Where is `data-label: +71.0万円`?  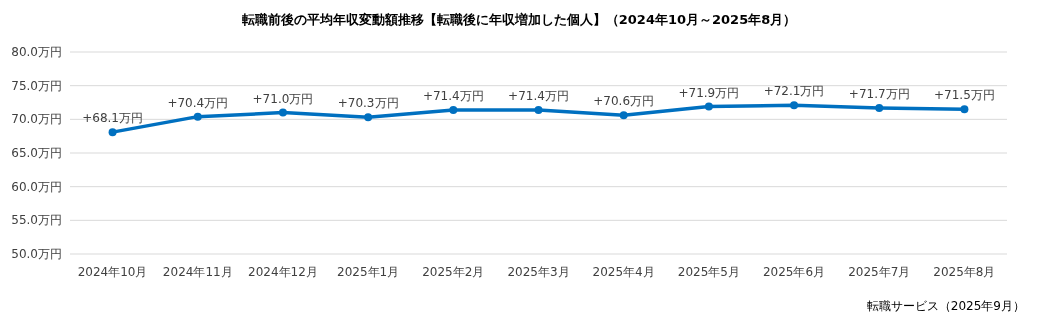
data-label: +71.0万円 is located at coordinates (283, 98).